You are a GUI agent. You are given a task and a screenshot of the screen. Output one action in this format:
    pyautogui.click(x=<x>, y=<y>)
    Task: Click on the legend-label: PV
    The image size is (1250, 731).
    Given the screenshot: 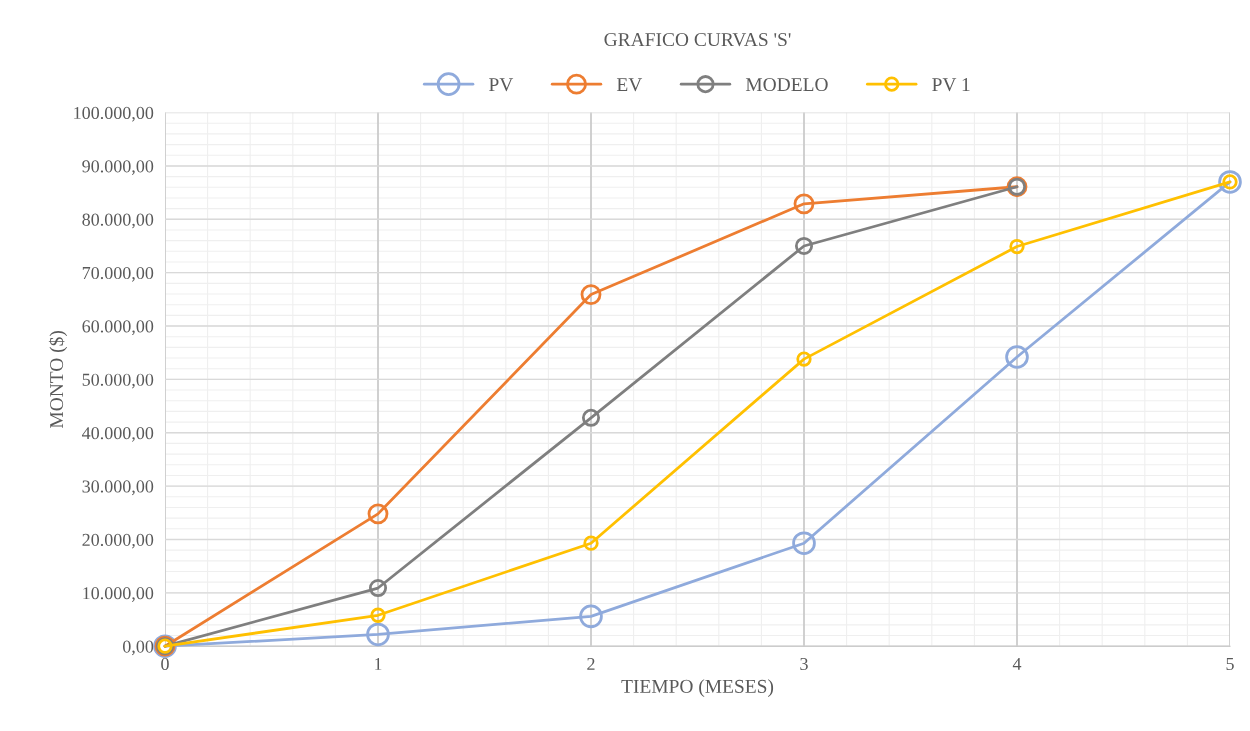 What is the action you would take?
    pyautogui.click(x=501, y=85)
    